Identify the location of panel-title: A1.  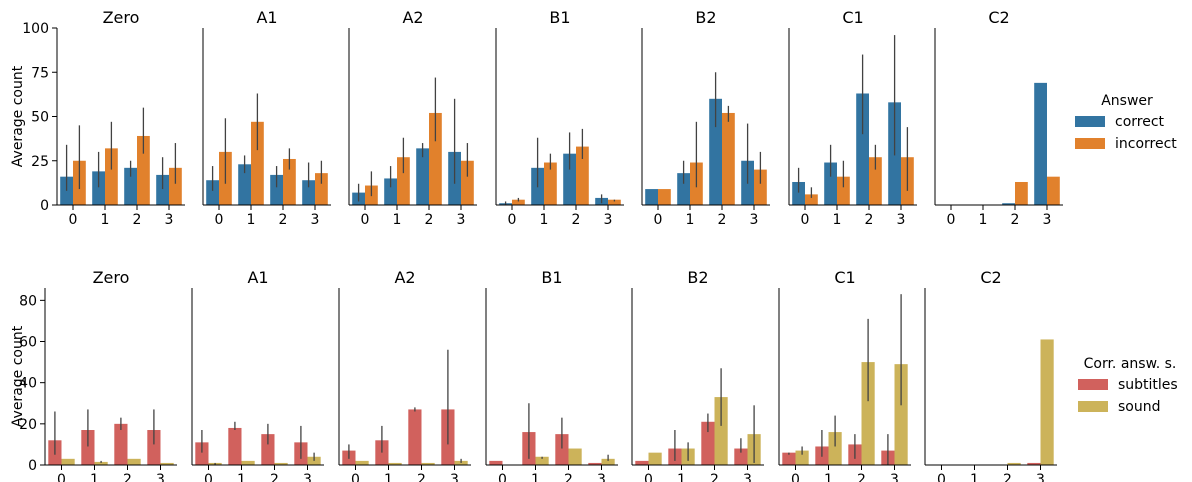
(257, 277).